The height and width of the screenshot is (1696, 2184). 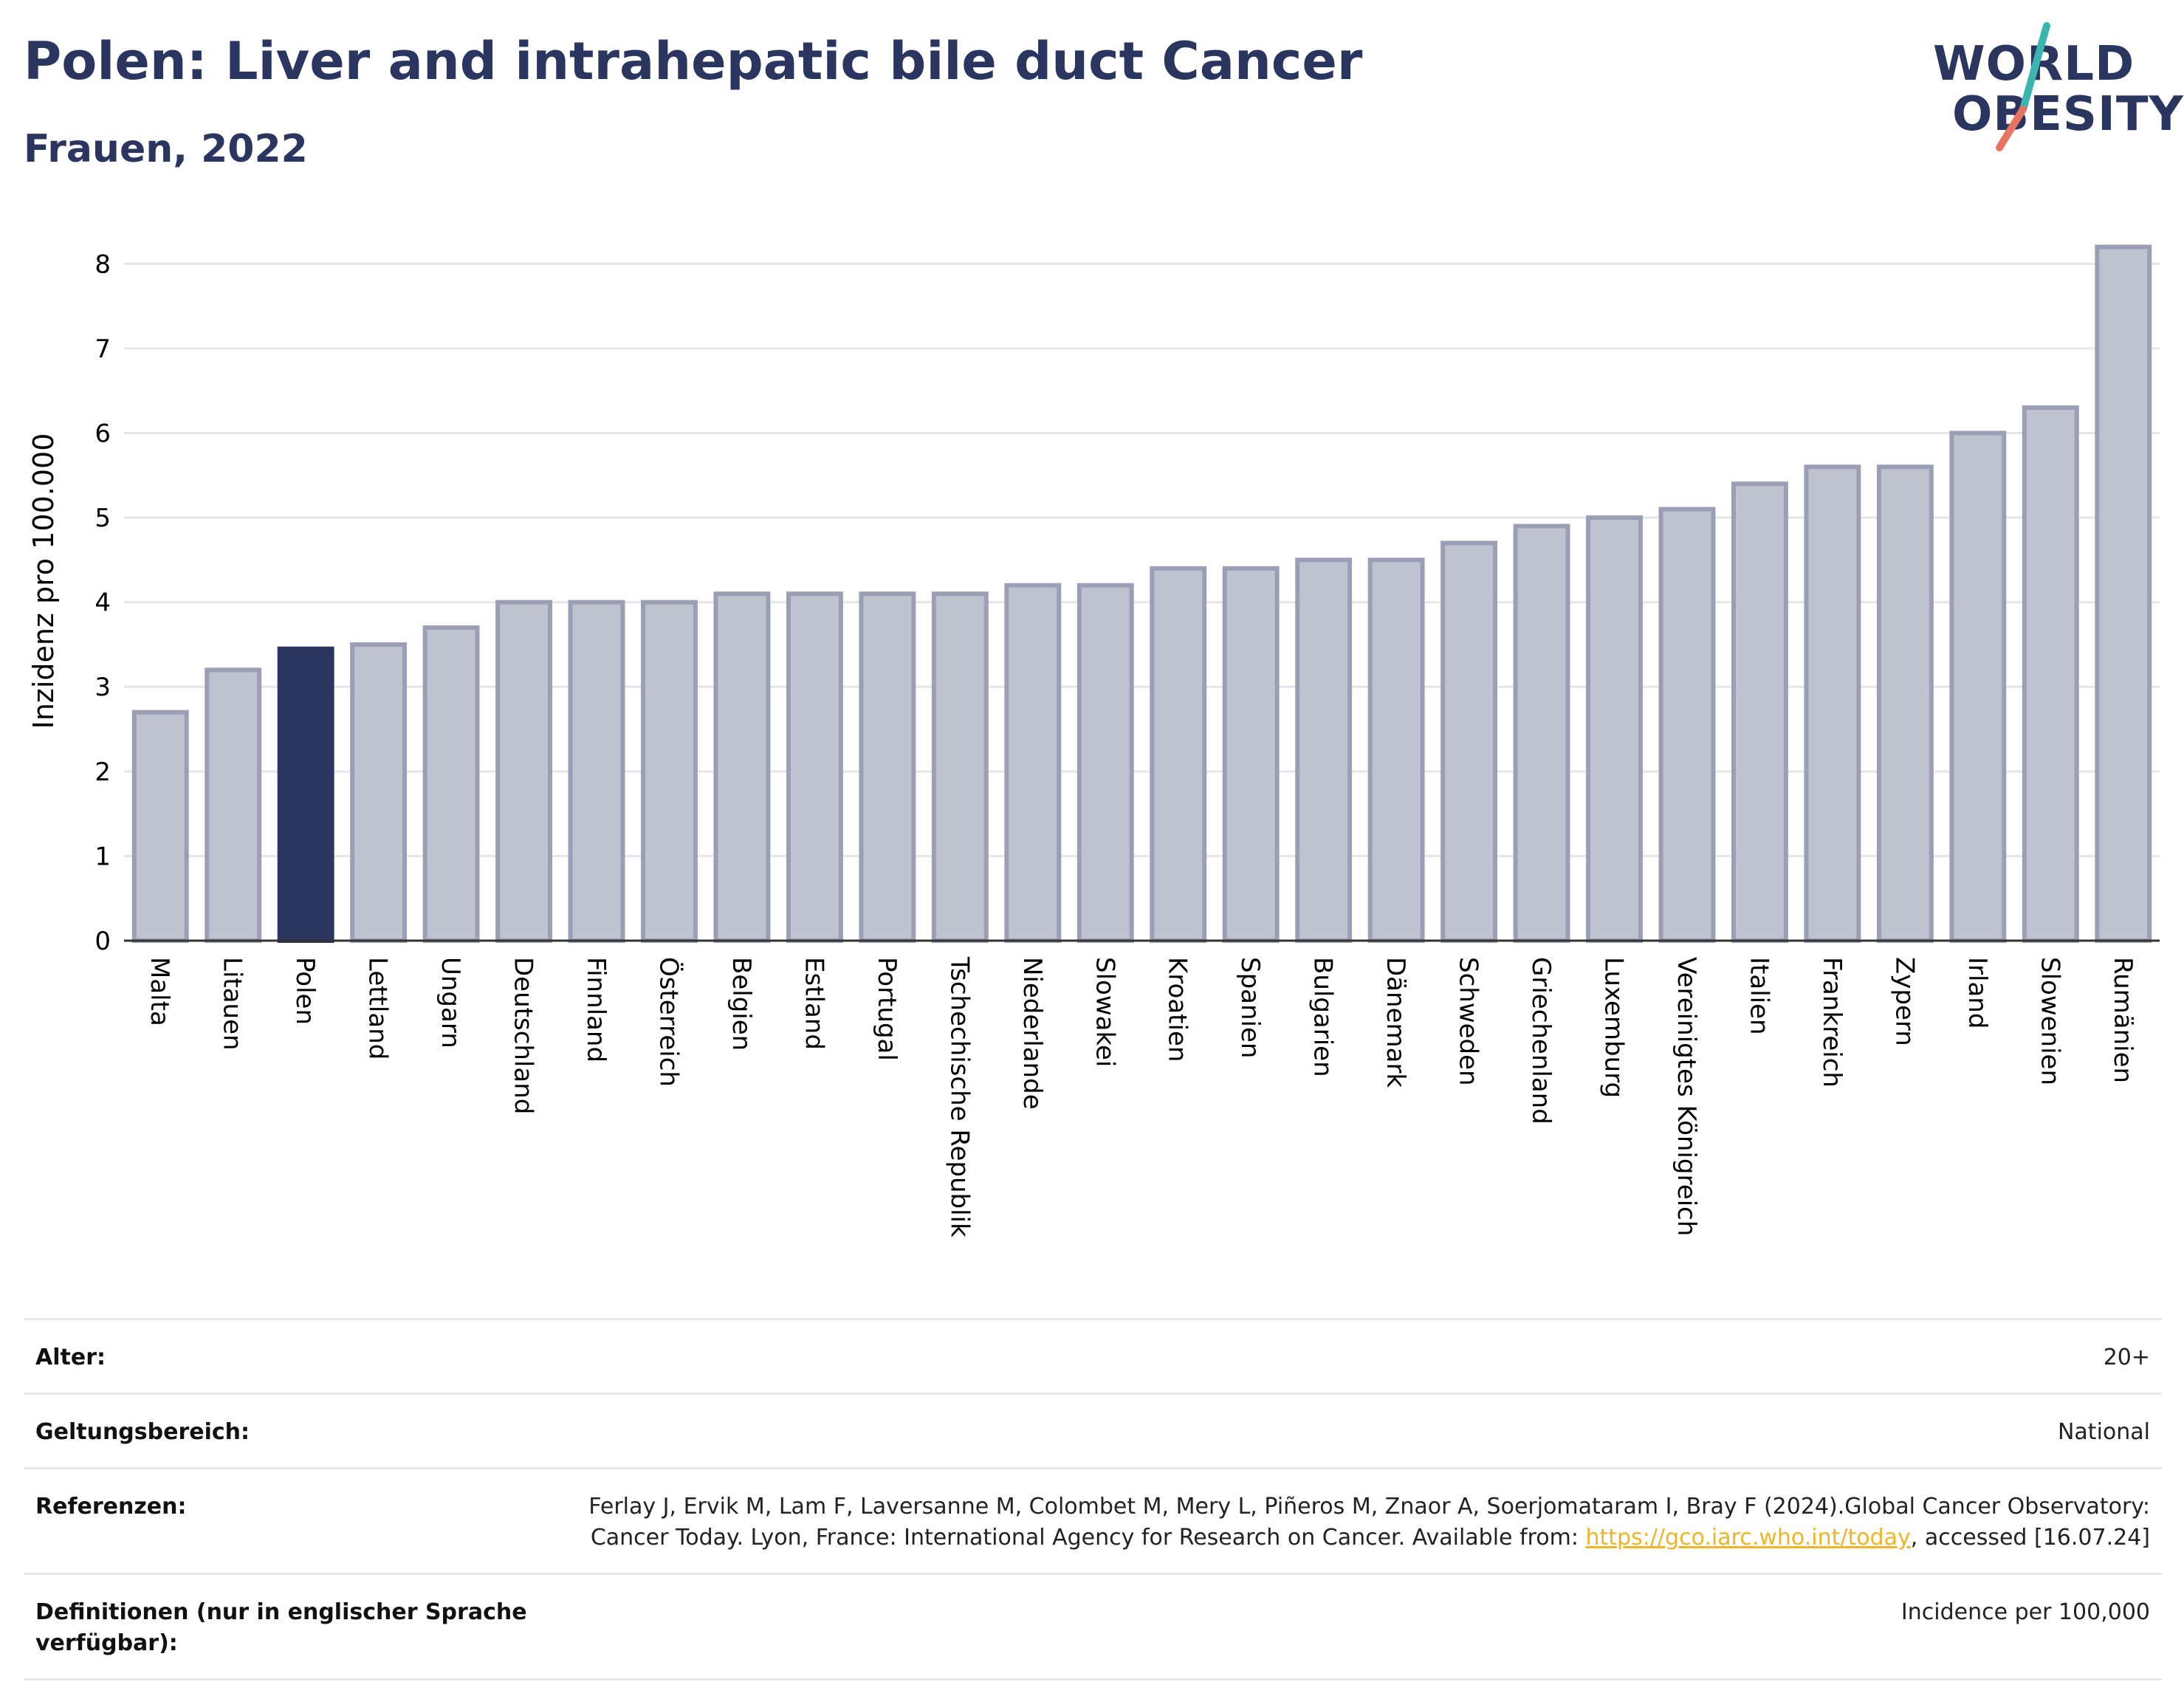 I want to click on y-tick-label: 2, so click(x=103, y=772).